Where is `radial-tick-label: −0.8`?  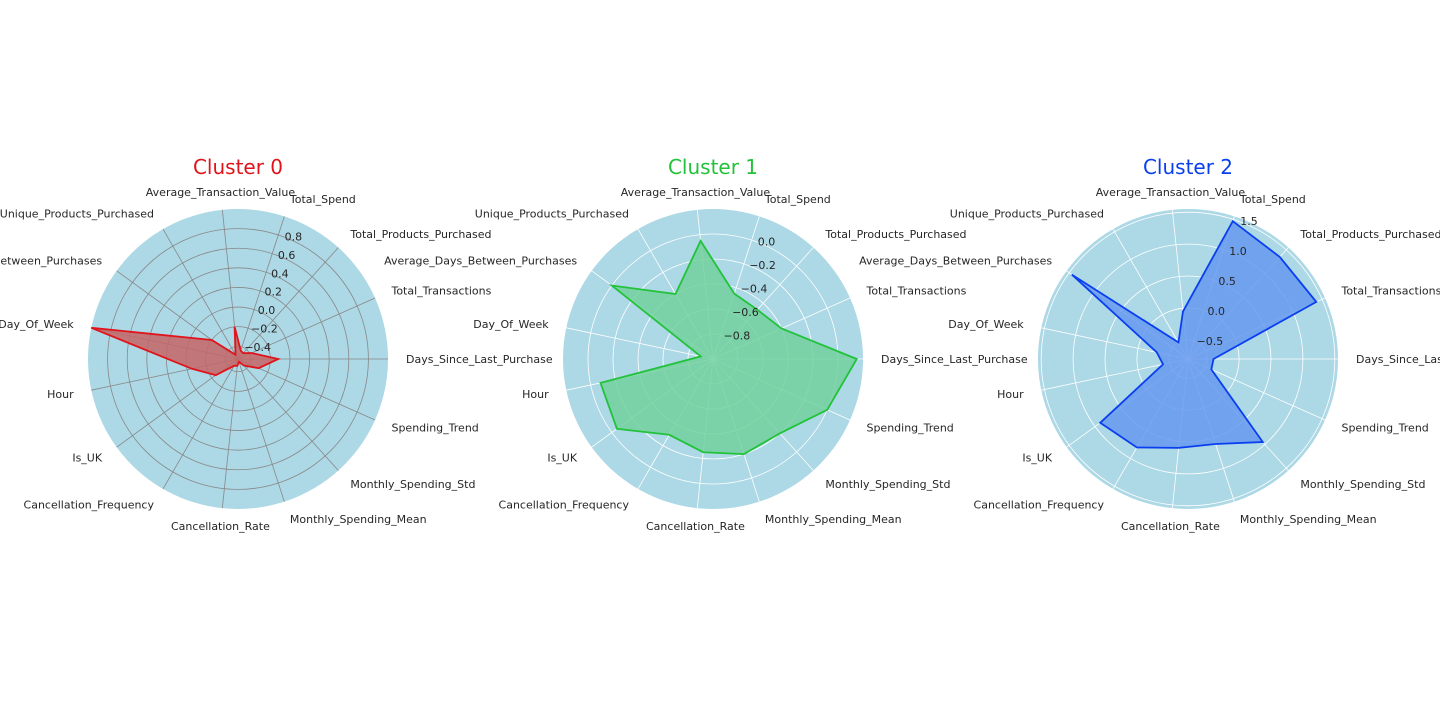 radial-tick-label: −0.8 is located at coordinates (737, 336).